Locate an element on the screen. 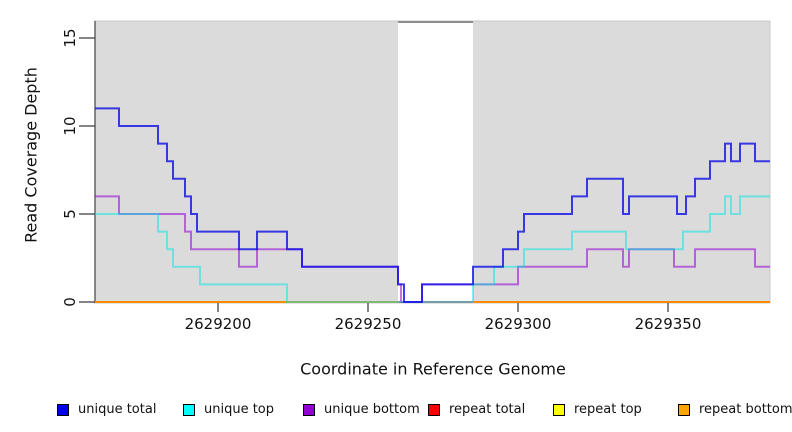 The image size is (792, 432). legend-item-repeat-bottom: repeat bottom is located at coordinates (735, 410).